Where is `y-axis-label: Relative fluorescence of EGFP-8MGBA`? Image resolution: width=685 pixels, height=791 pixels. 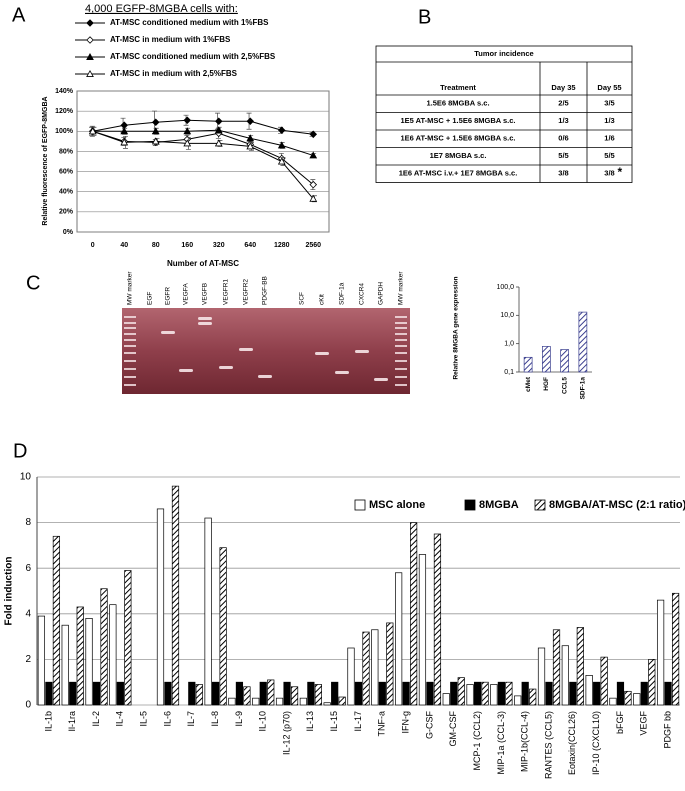
y-axis-label: Relative fluorescence of EGFP-8MGBA is located at coordinates (45, 160).